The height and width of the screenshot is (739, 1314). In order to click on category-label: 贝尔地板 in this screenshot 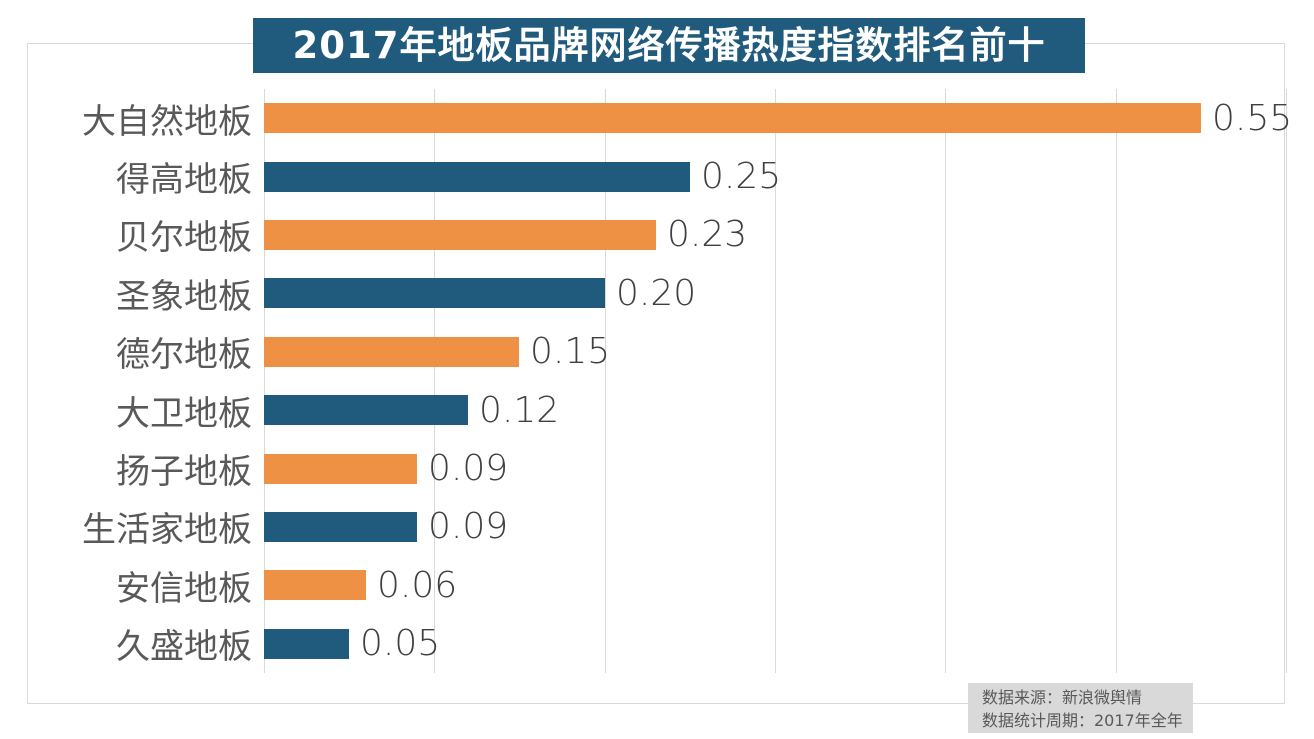, I will do `click(184, 238)`.